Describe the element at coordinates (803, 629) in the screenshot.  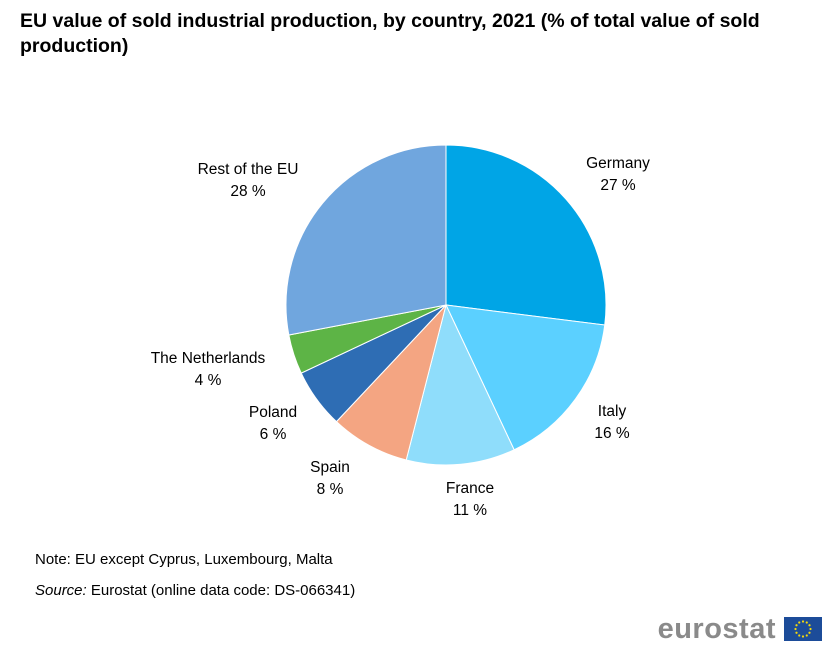
I see `eu-flag-icon` at that location.